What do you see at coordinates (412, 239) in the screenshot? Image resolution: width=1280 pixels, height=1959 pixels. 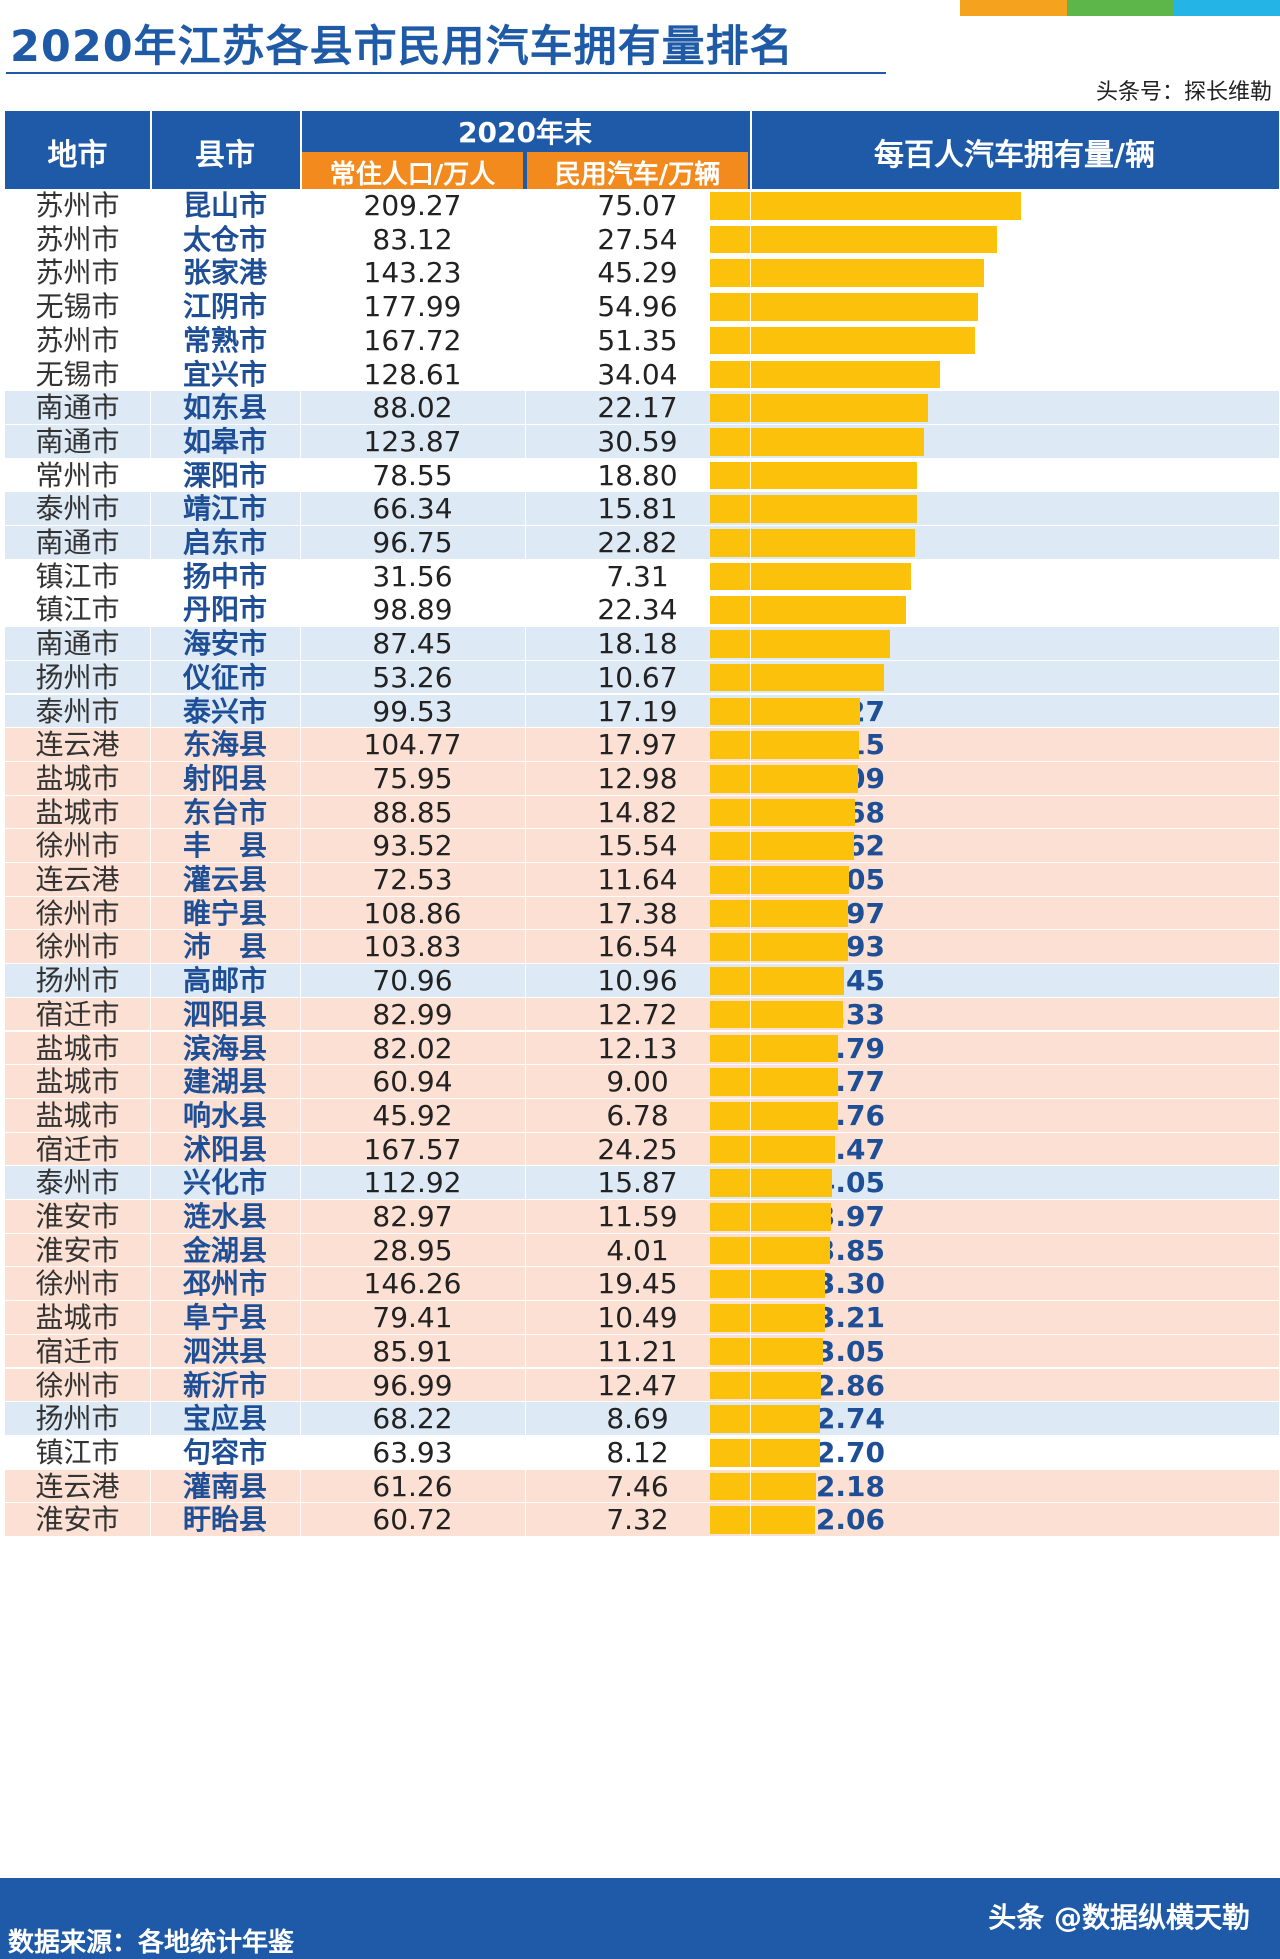 I see `population-cell: 83.12` at bounding box center [412, 239].